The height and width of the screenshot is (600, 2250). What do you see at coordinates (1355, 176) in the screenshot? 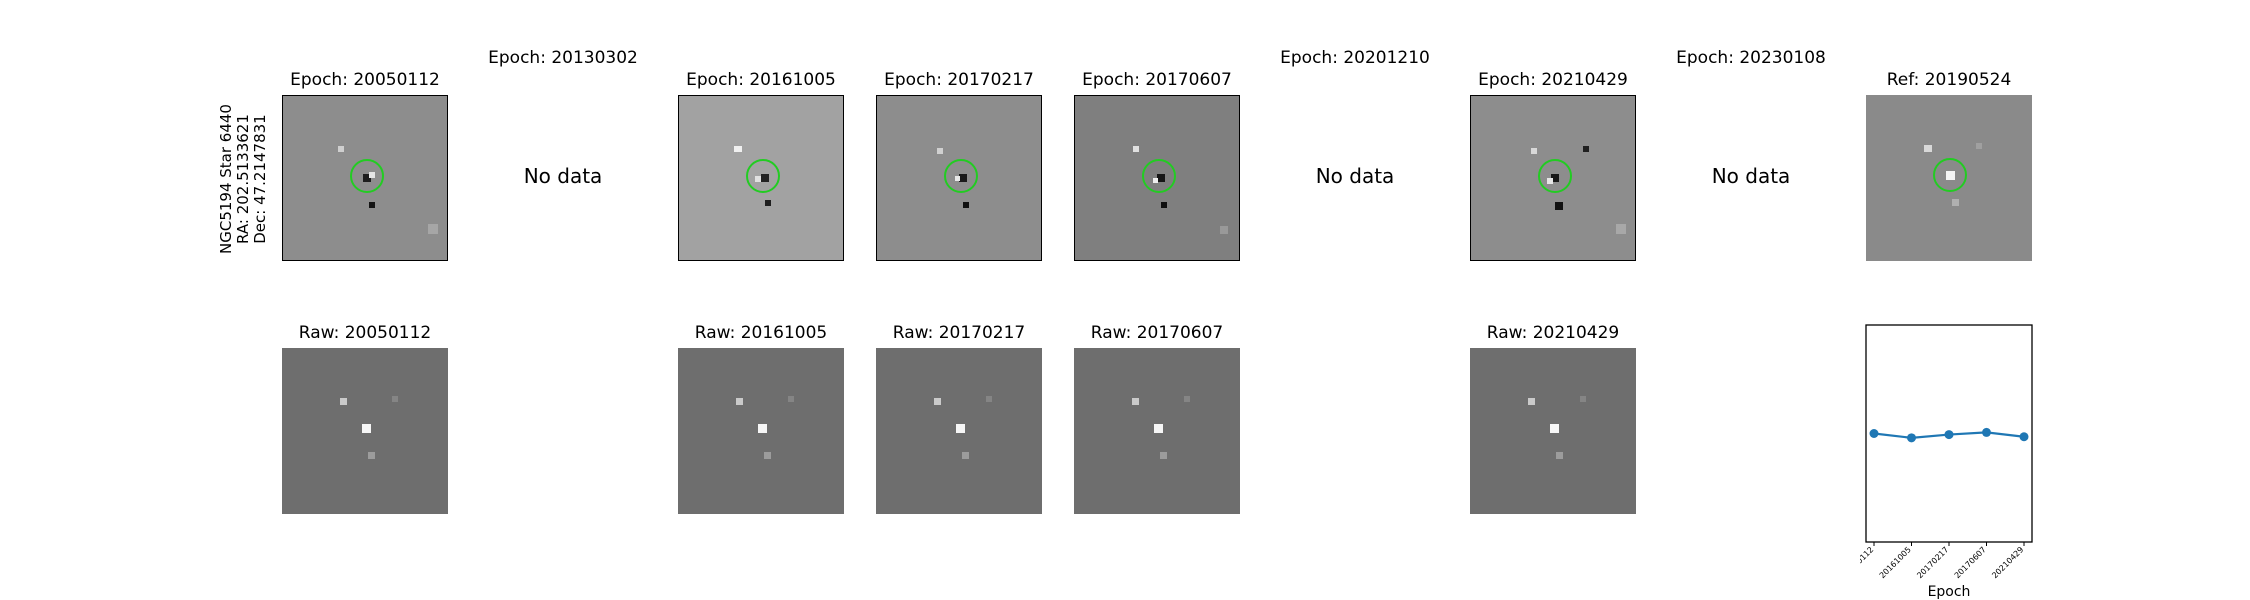
I see `no-data-label-2: No data` at bounding box center [1355, 176].